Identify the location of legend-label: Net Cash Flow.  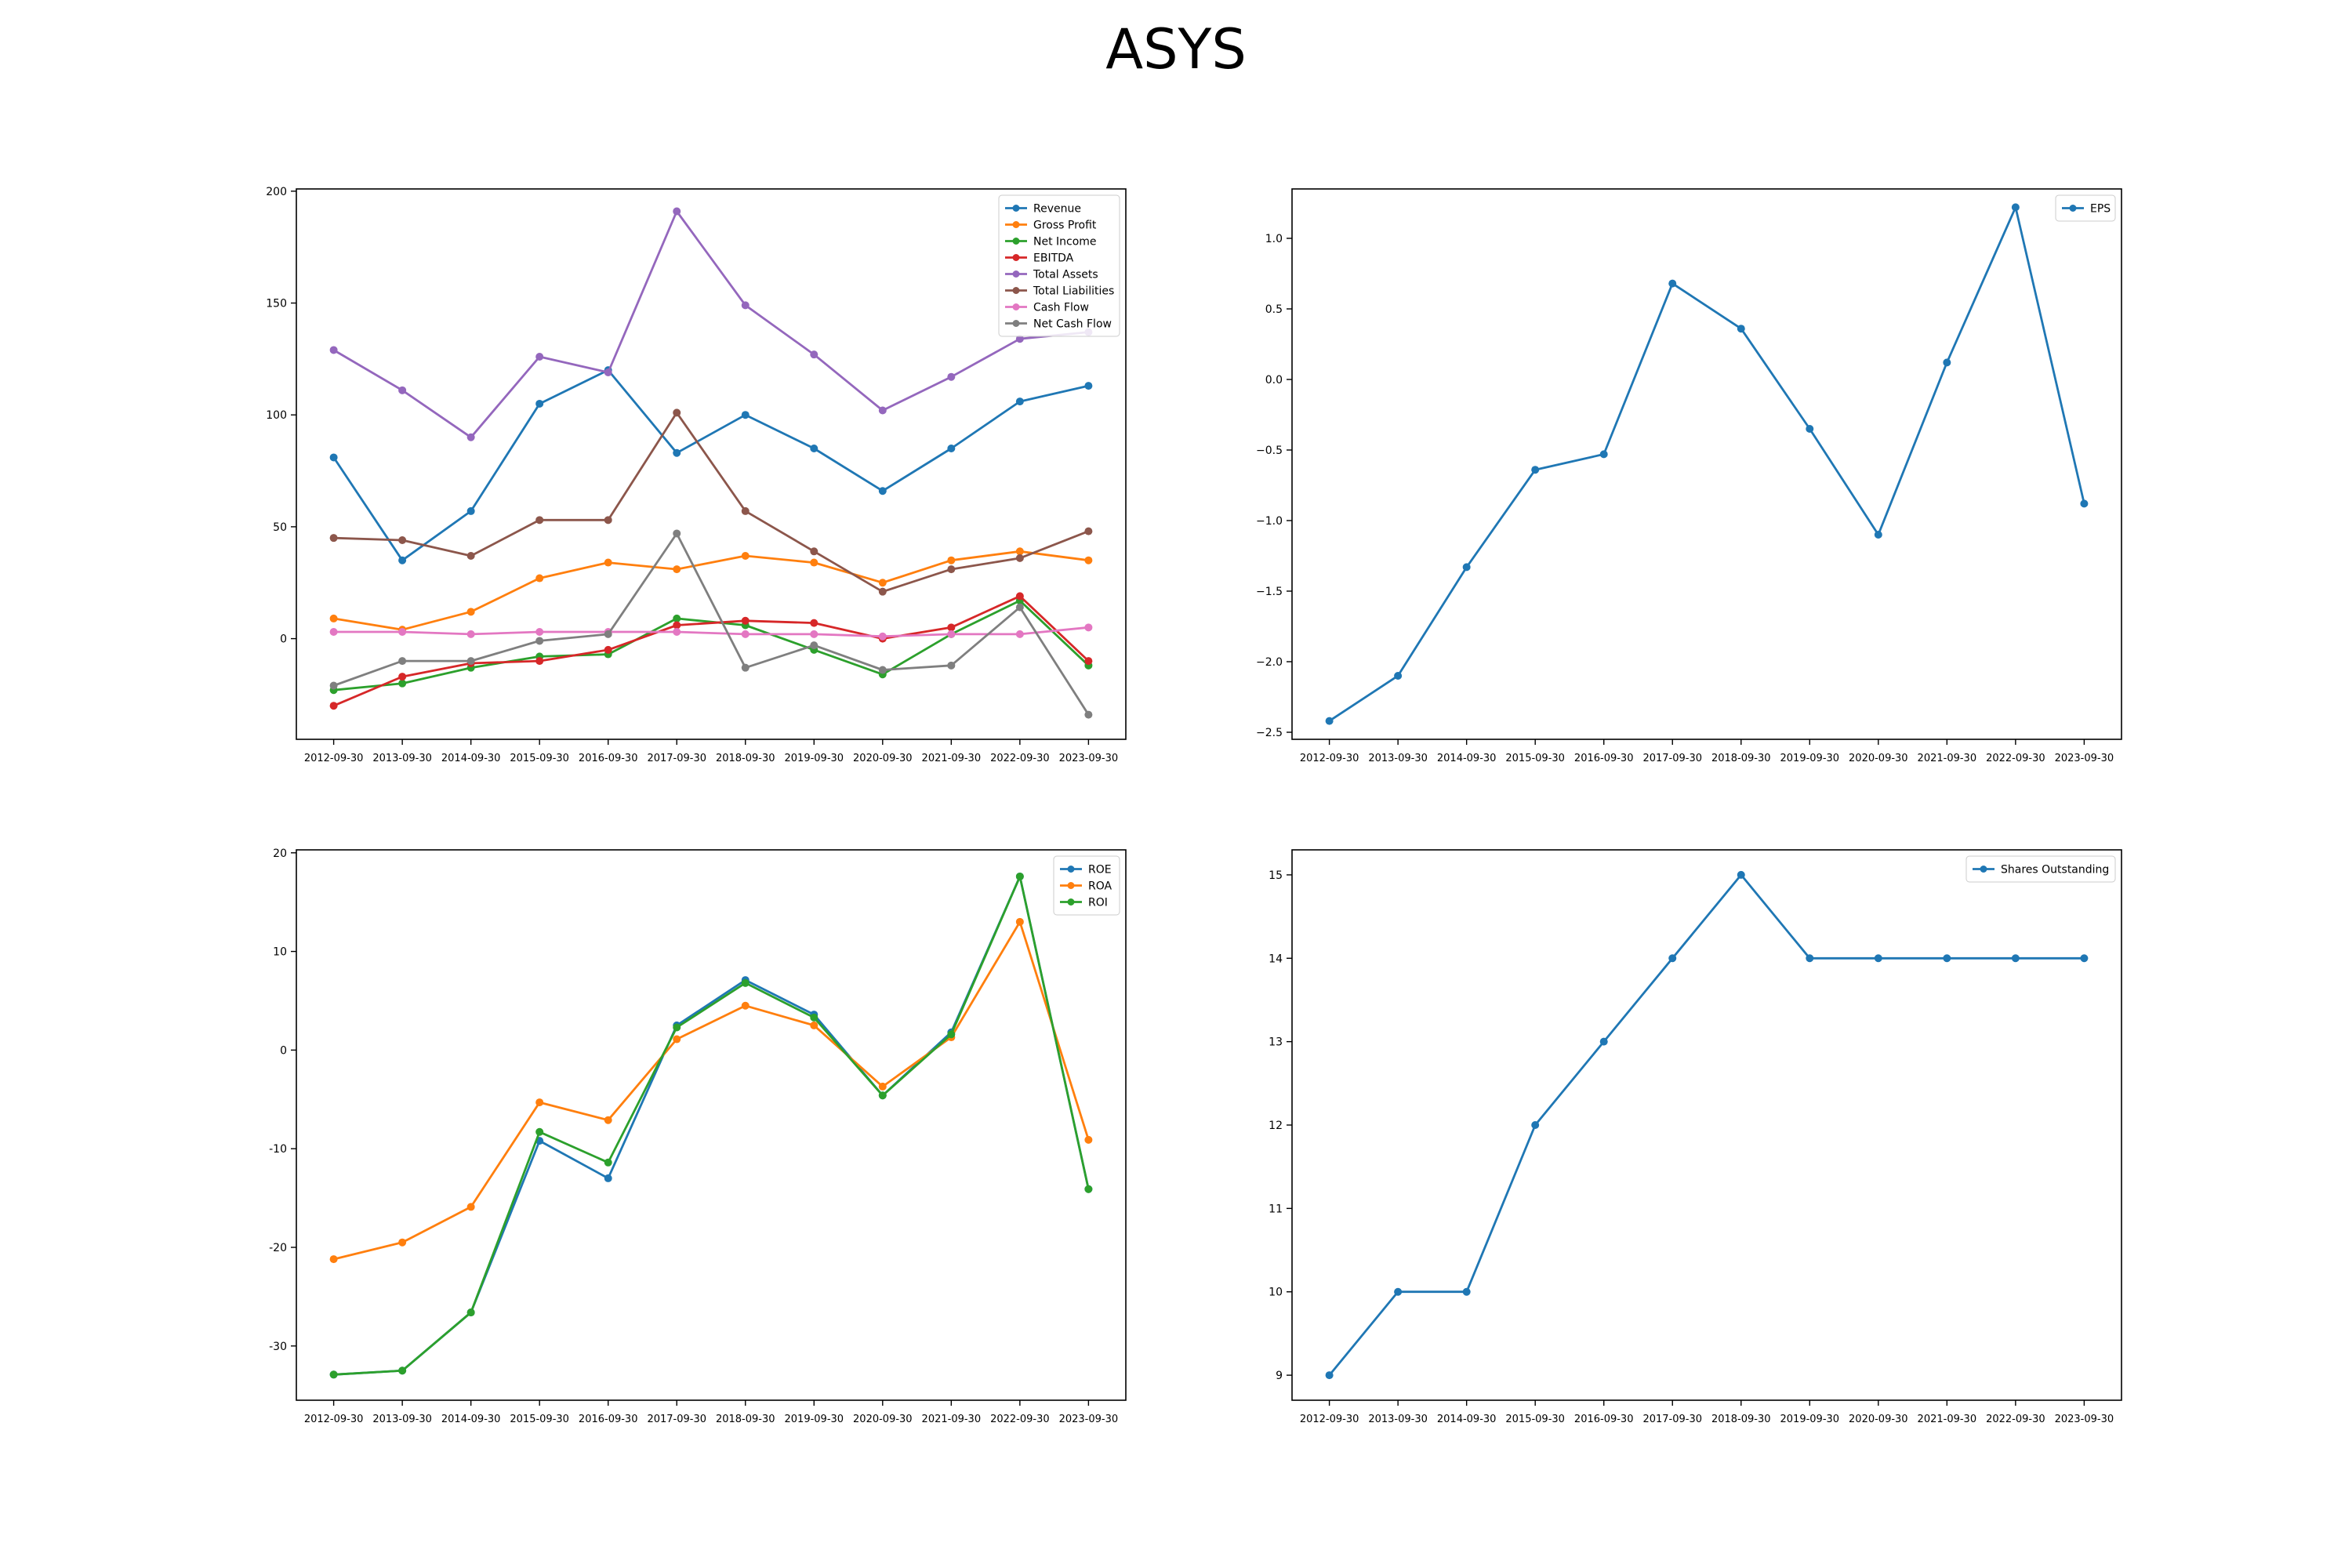
(1072, 324).